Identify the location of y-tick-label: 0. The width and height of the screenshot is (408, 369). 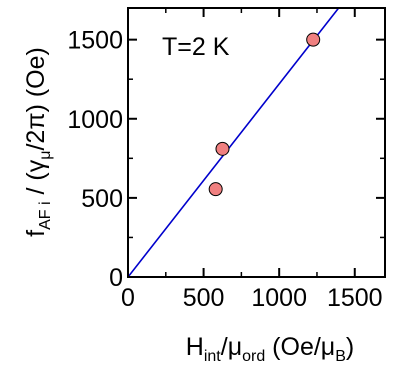
(116, 278).